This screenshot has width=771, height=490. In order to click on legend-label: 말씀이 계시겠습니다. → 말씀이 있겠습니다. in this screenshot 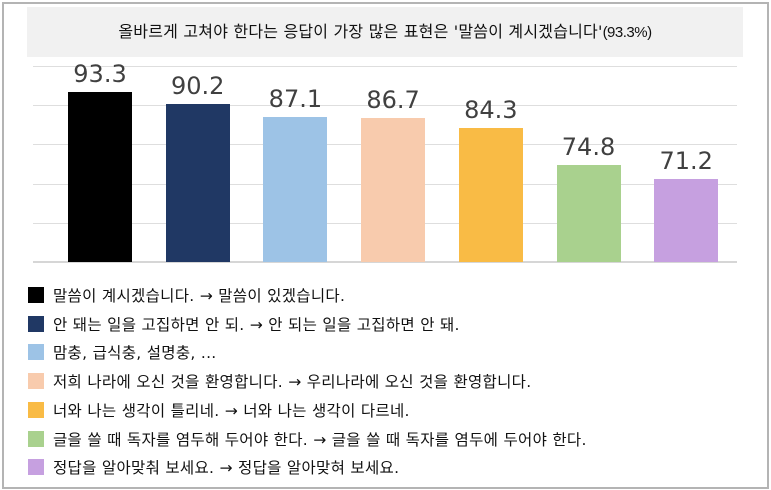, I will do `click(199, 296)`.